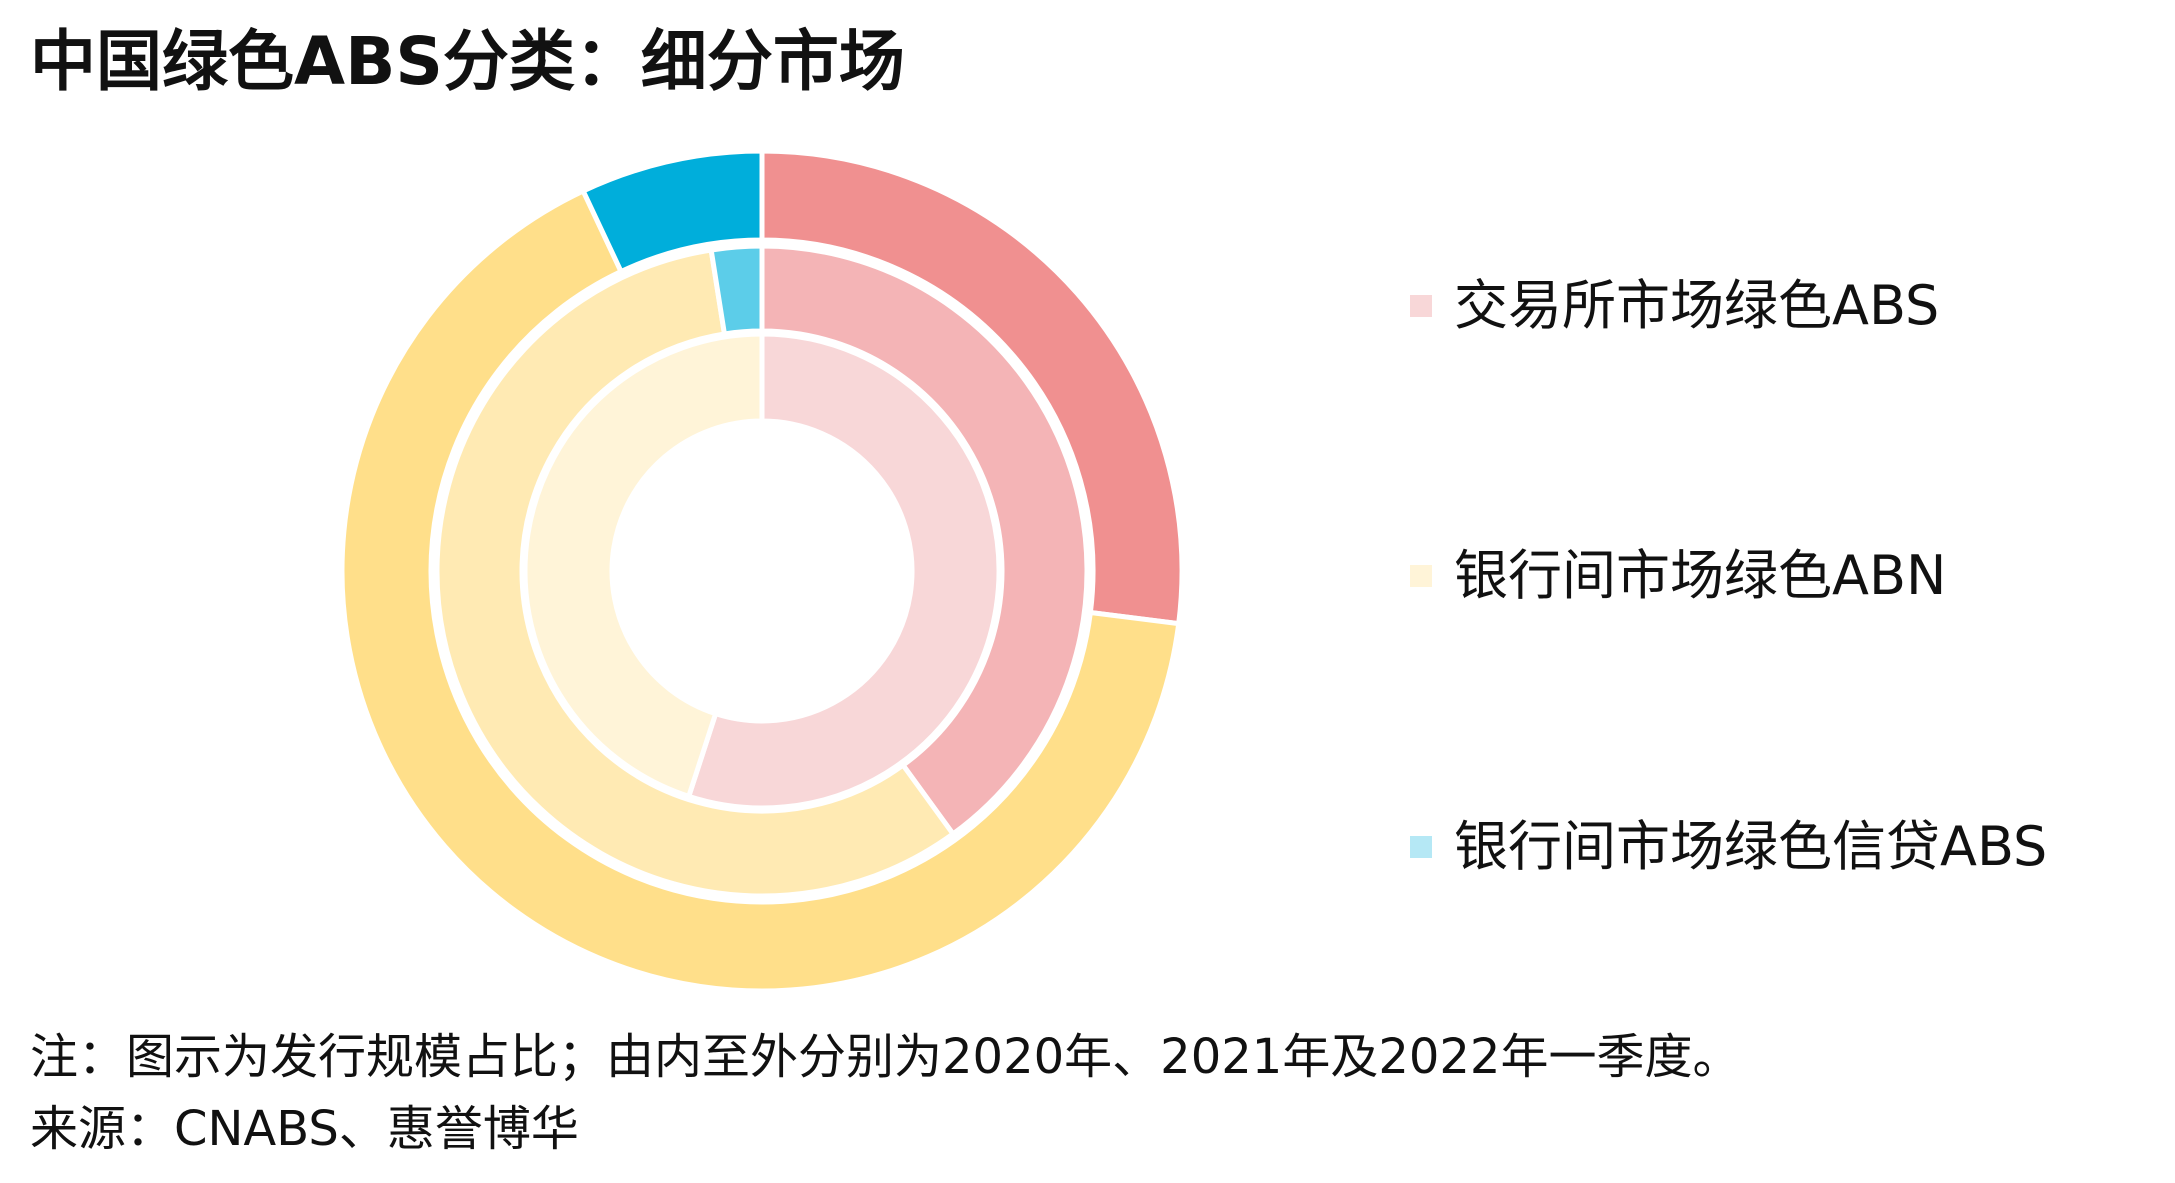 This screenshot has height=1183, width=2175. I want to click on slice-2021-exchange-abs, so click(924, 540).